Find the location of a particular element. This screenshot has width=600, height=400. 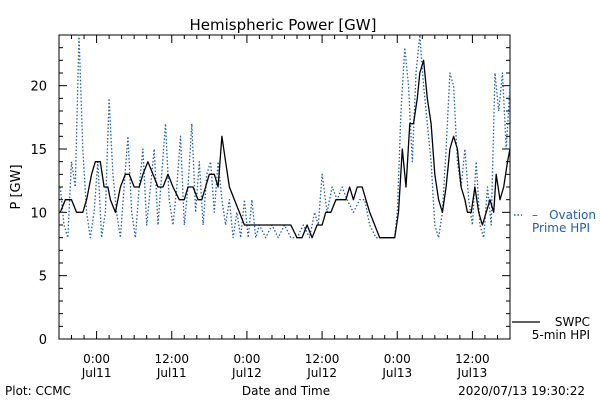

y-tick-label: 15 is located at coordinates (38, 150).